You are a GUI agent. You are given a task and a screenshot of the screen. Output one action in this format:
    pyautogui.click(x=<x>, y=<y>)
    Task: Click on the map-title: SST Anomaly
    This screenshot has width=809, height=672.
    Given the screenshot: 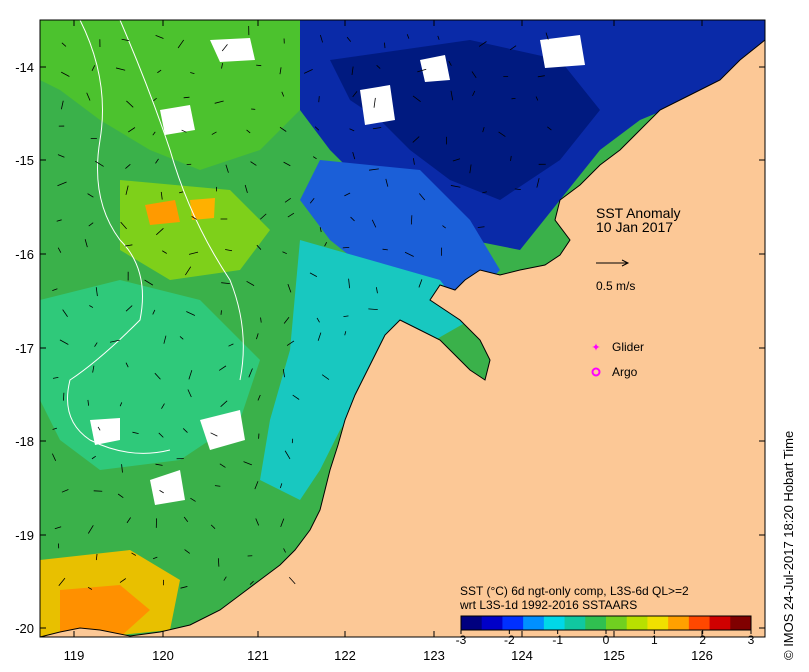 What is the action you would take?
    pyautogui.click(x=638, y=213)
    